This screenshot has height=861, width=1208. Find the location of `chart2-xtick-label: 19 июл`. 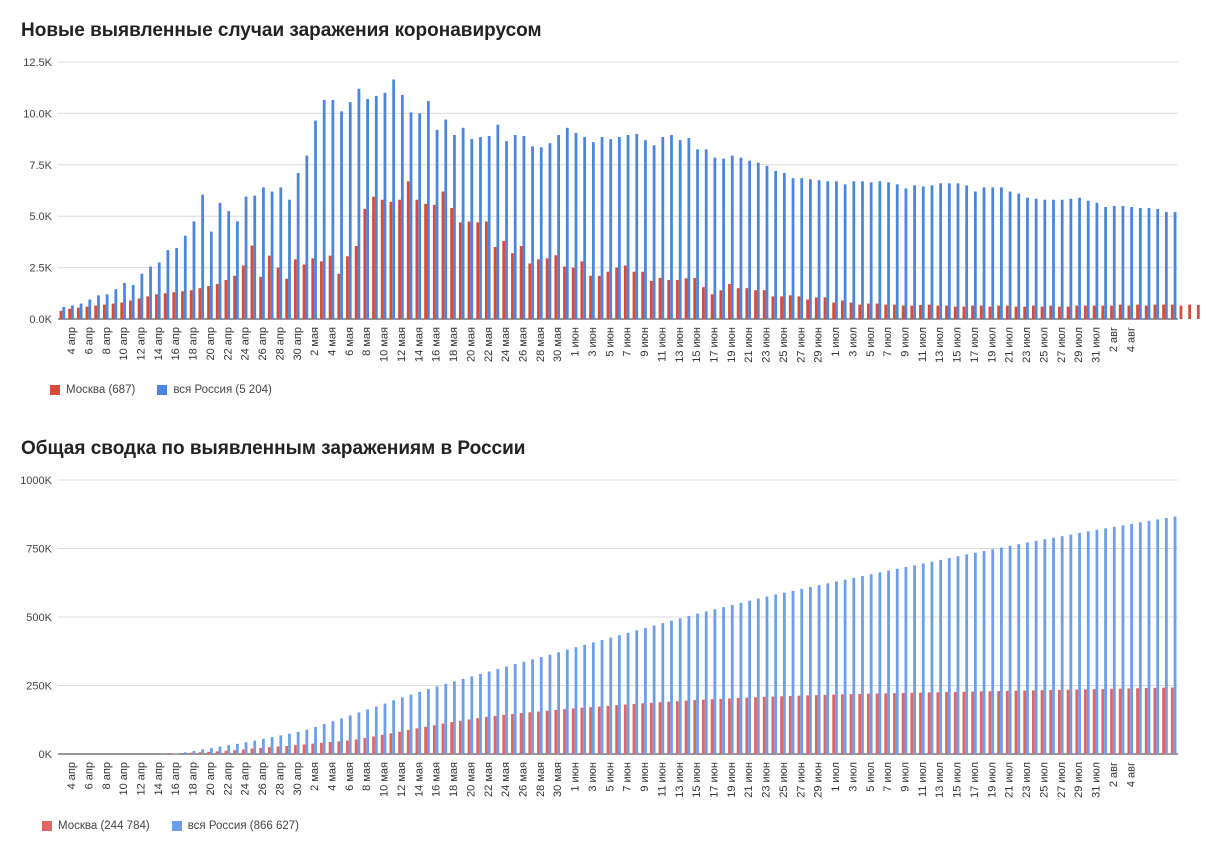

chart2-xtick-label: 19 июл is located at coordinates (992, 780).